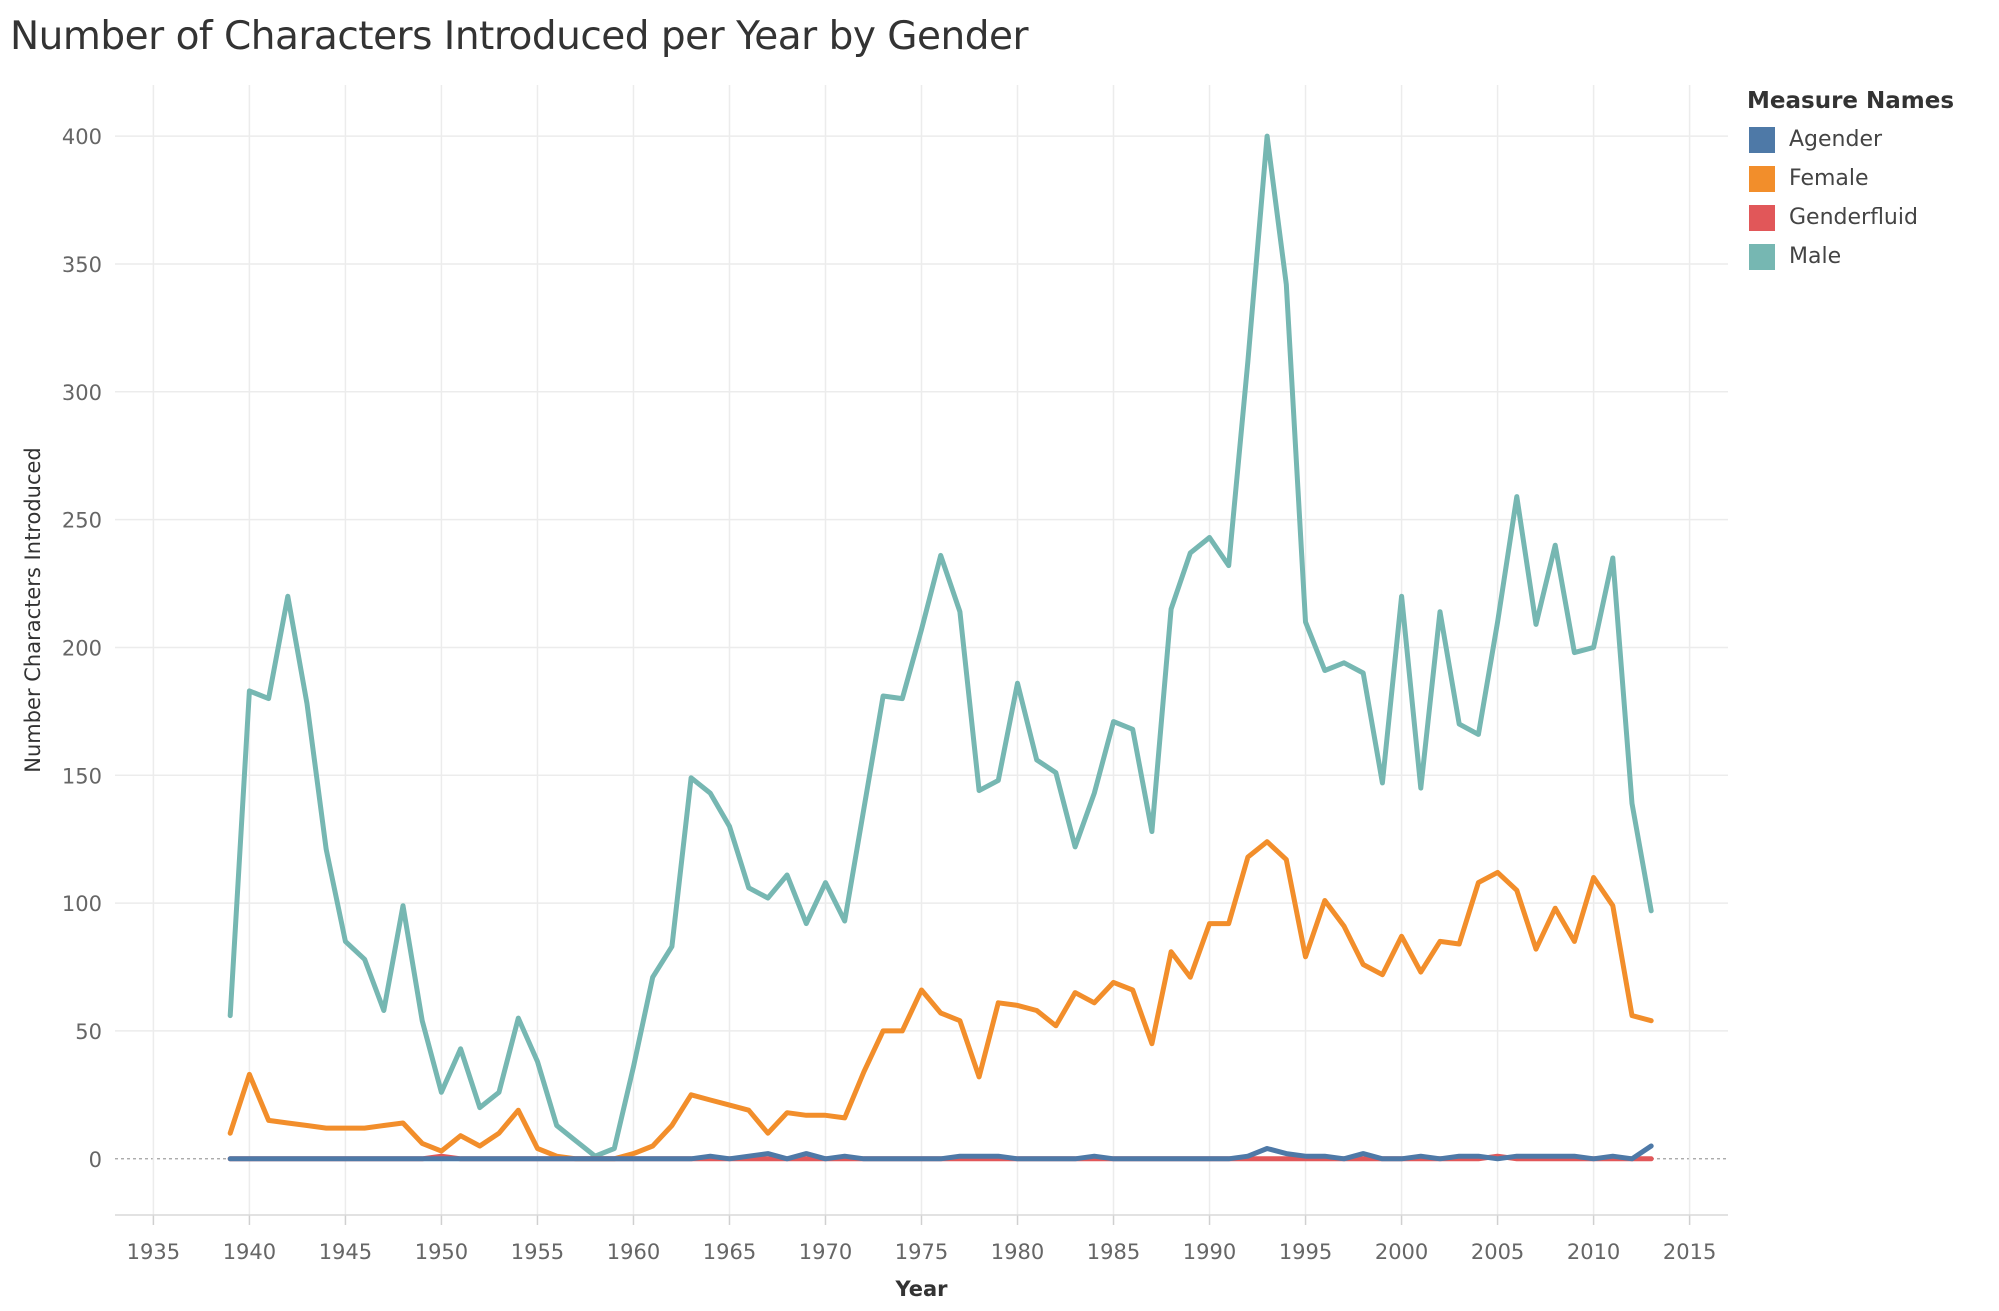 This screenshot has width=1999, height=1311. Describe the element at coordinates (1401, 1252) in the screenshot. I see `x-tick-label: 2000` at that location.